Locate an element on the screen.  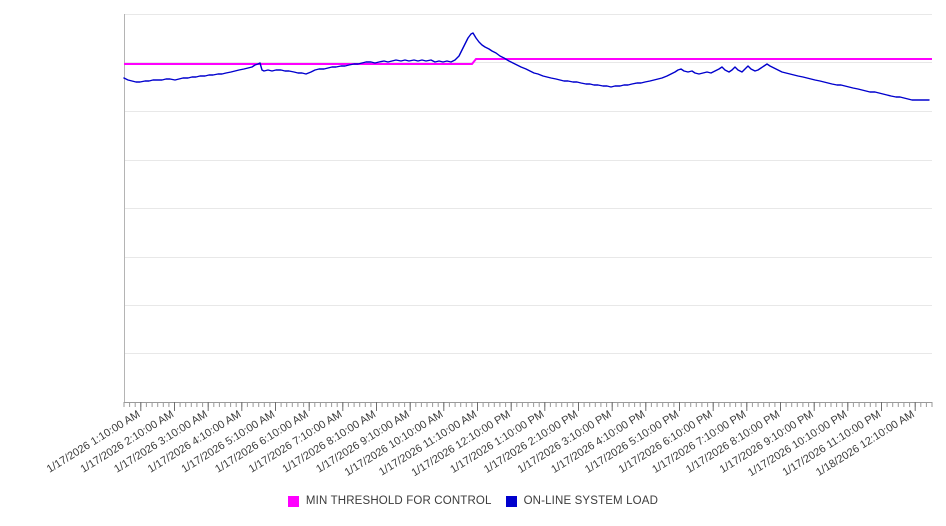
legend-item-min-threshold: MIN THRESHOLD FOR CONTROL is located at coordinates (389, 501).